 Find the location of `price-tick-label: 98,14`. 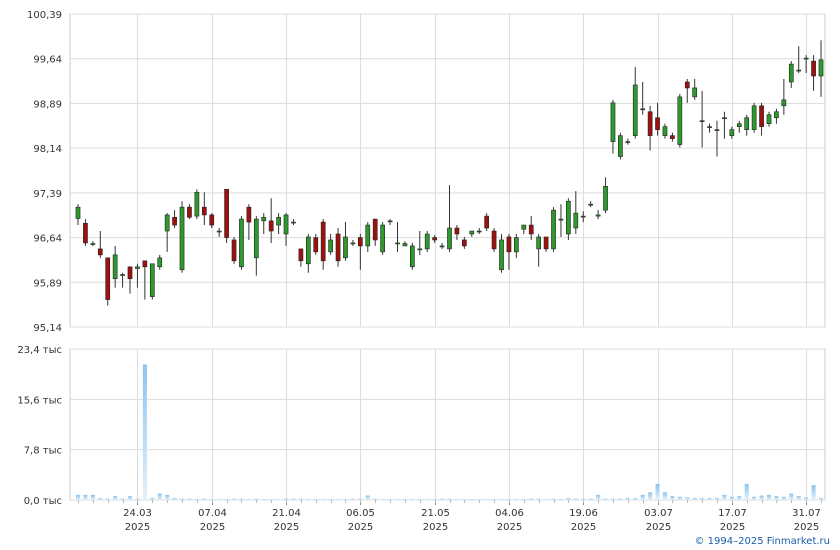

price-tick-label: 98,14 is located at coordinates (47, 149).